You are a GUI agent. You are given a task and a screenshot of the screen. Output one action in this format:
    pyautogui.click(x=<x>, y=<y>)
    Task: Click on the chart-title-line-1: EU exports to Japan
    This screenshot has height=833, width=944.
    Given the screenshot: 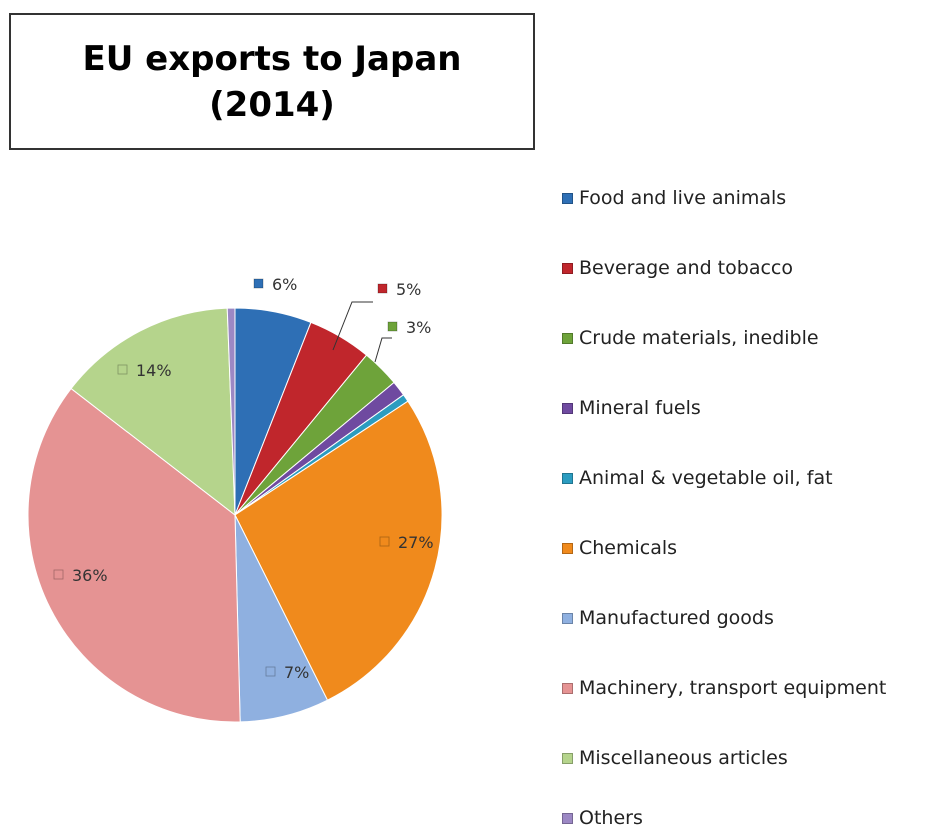 What is the action you would take?
    pyautogui.click(x=272, y=58)
    